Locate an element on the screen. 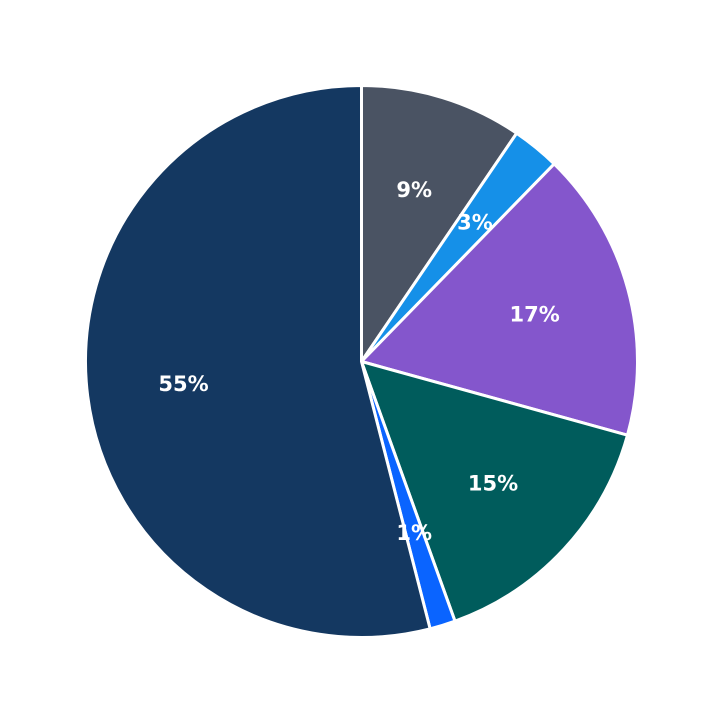 The image size is (723, 723). pie-slice-label-5: 55% is located at coordinates (183, 384).